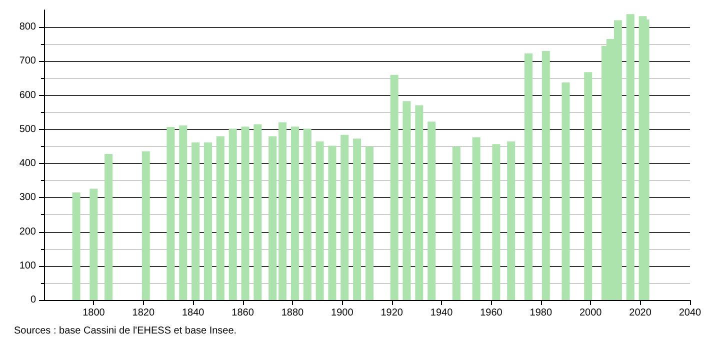 The width and height of the screenshot is (710, 340). Describe the element at coordinates (143, 313) in the screenshot. I see `x-tick-label: 1820` at that location.